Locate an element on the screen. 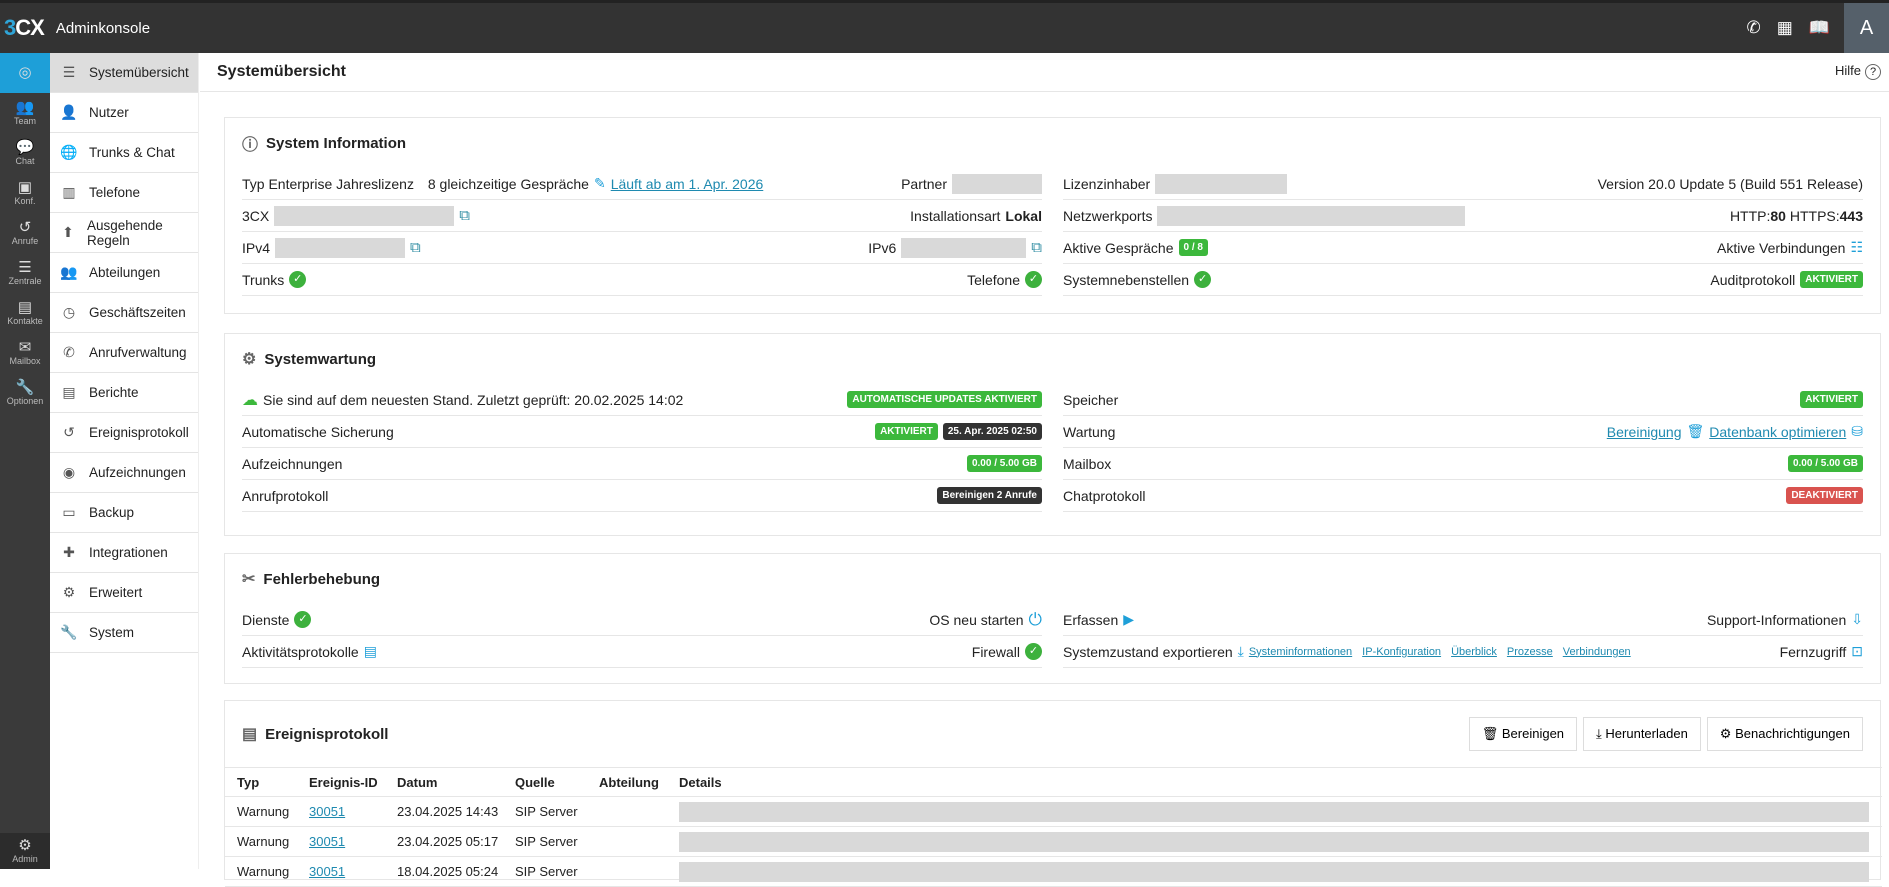  sidebar-icon: ✚ is located at coordinates (69, 552).